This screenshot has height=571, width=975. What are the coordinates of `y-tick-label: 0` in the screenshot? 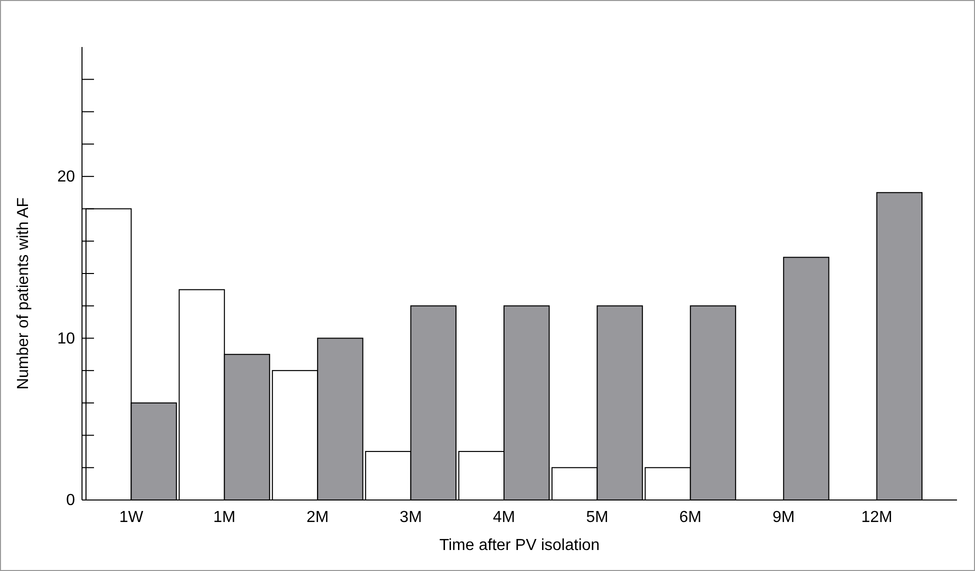 It's located at (71, 501).